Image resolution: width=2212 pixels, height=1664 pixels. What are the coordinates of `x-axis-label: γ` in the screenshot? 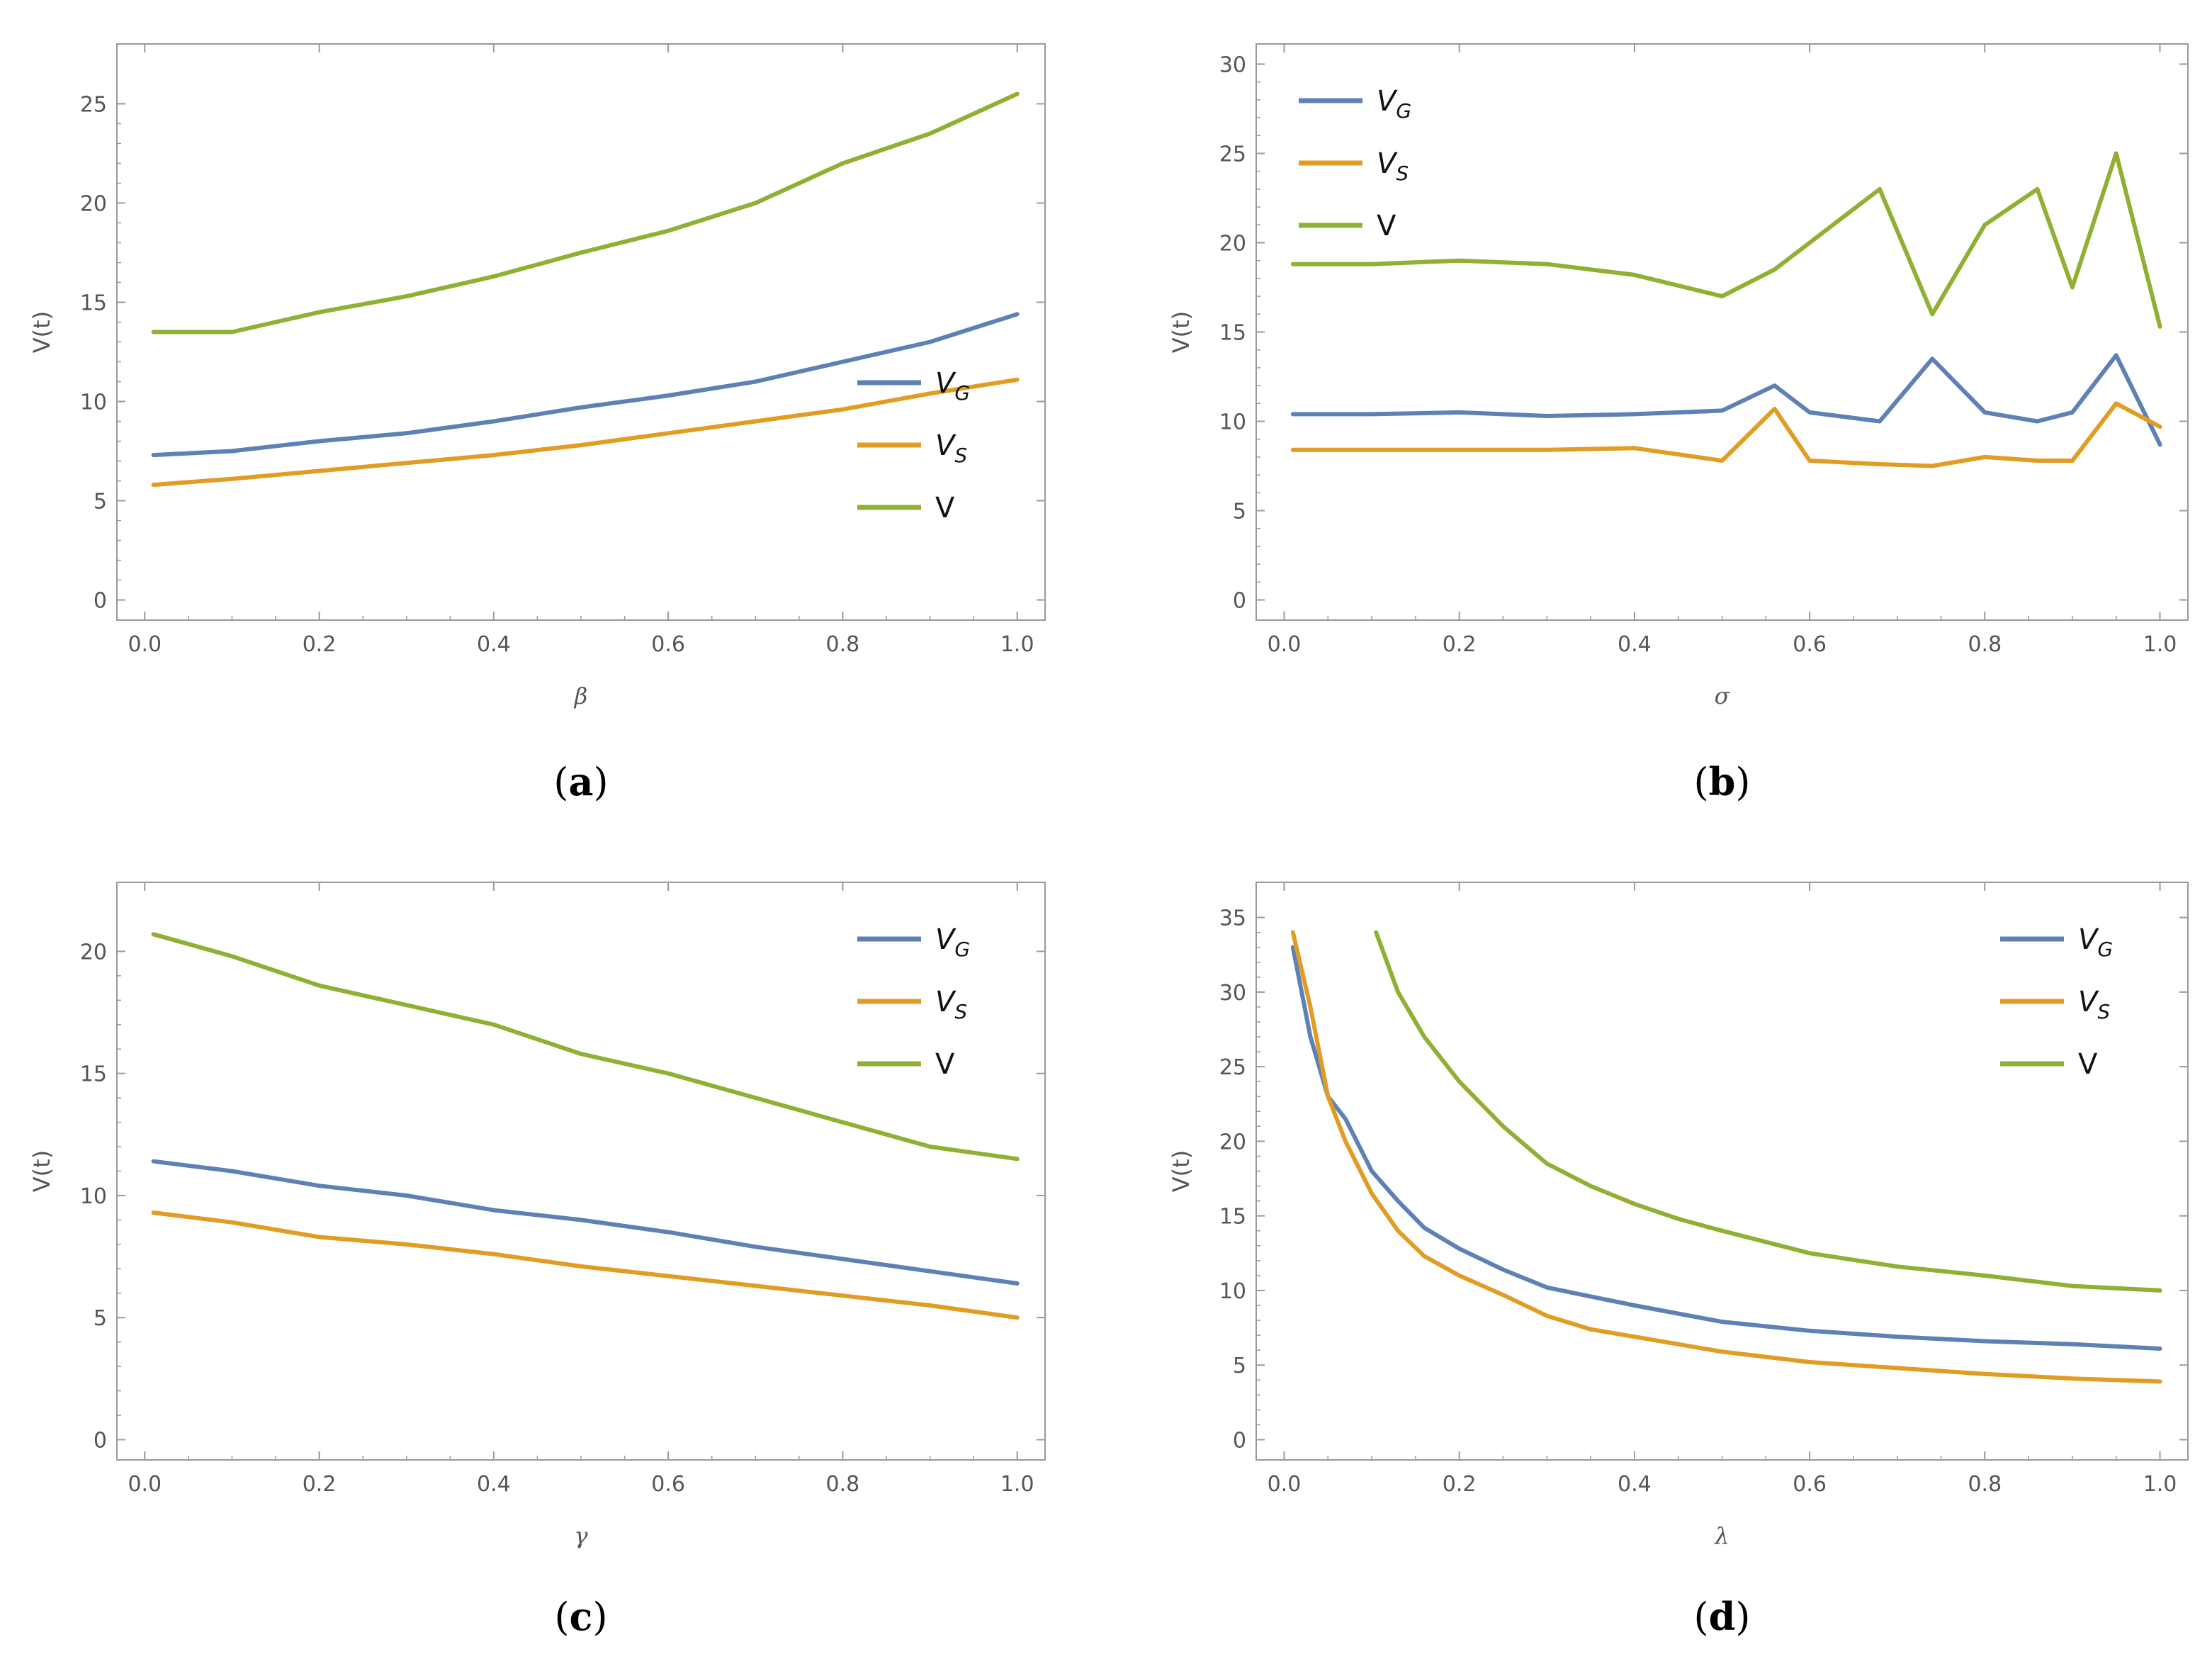 It's located at (581, 1535).